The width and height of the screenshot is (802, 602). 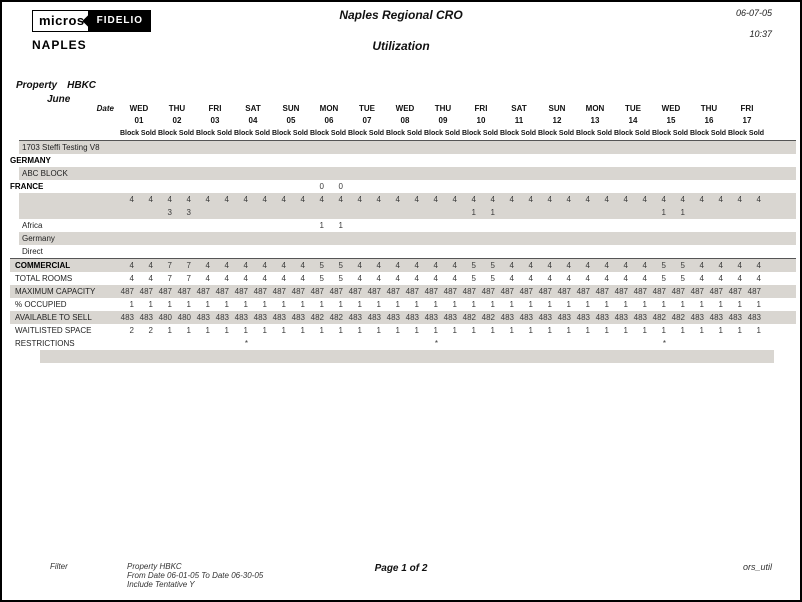 What do you see at coordinates (161, 584) in the screenshot?
I see `filter-include-tentative: Include Tentative Y` at bounding box center [161, 584].